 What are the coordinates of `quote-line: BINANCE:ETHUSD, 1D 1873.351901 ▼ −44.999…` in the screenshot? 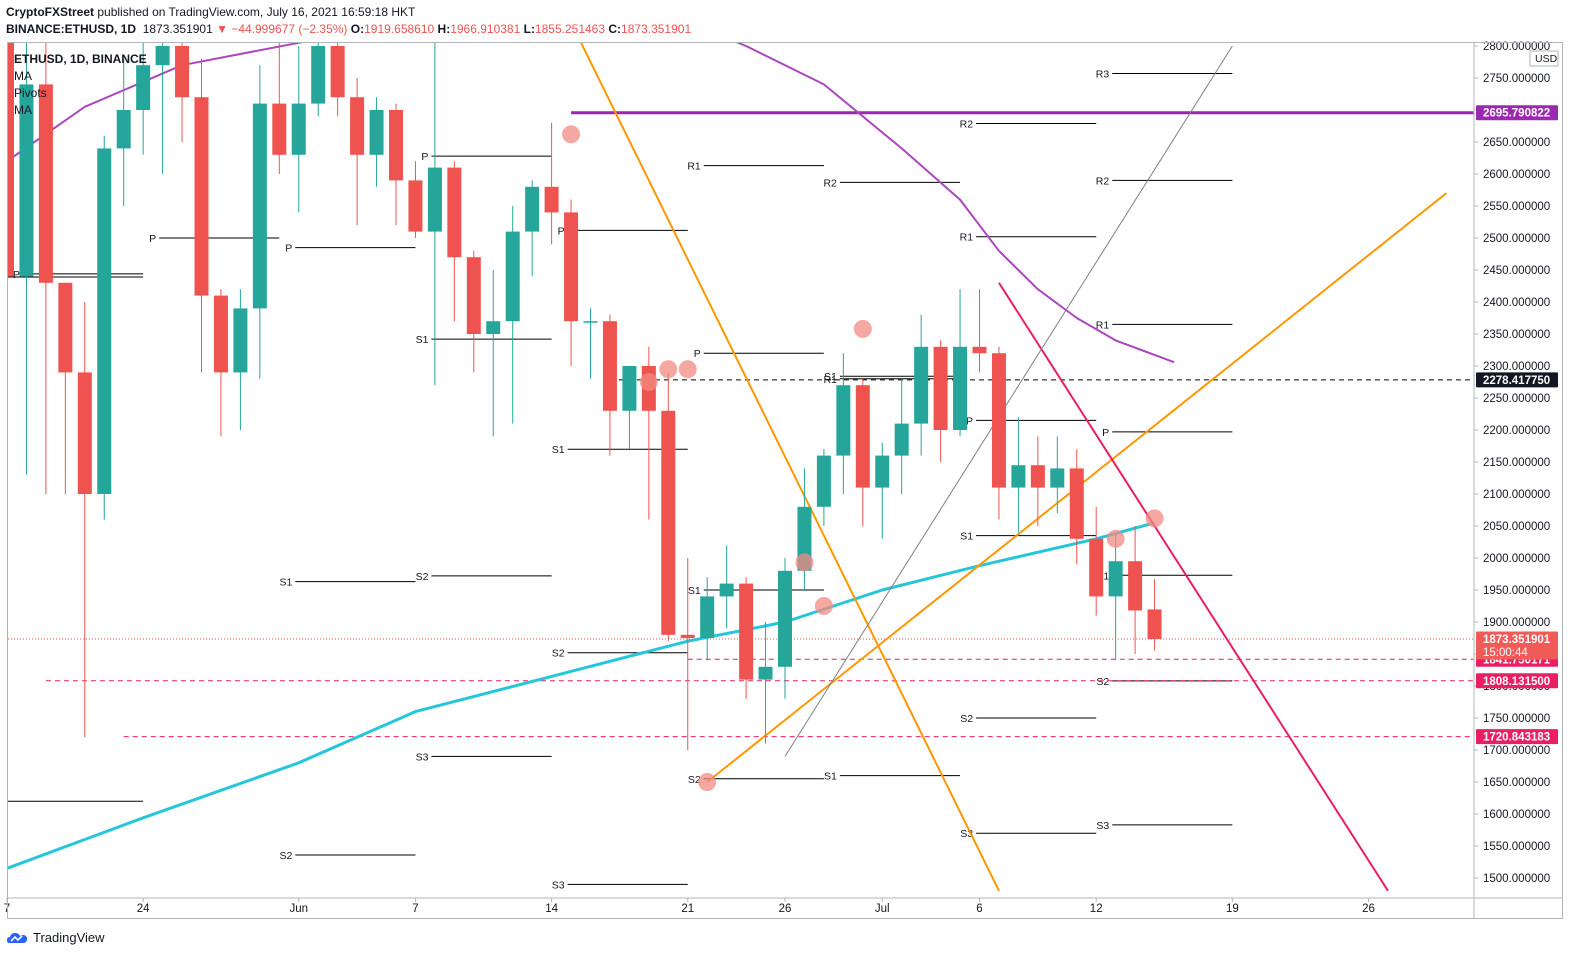 It's located at (706, 29).